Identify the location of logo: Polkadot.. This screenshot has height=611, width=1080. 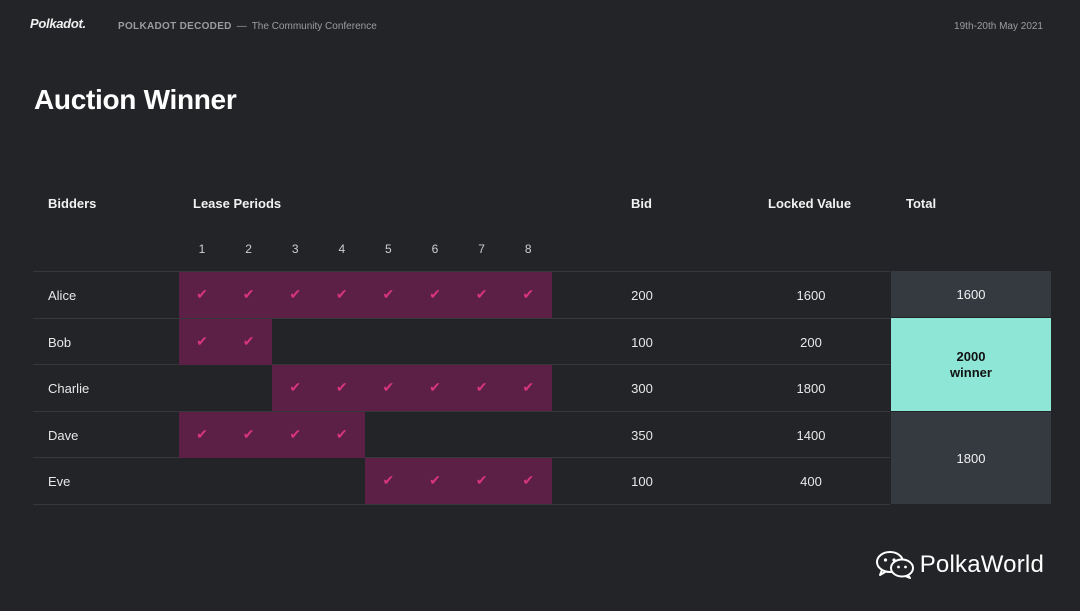
(58, 23).